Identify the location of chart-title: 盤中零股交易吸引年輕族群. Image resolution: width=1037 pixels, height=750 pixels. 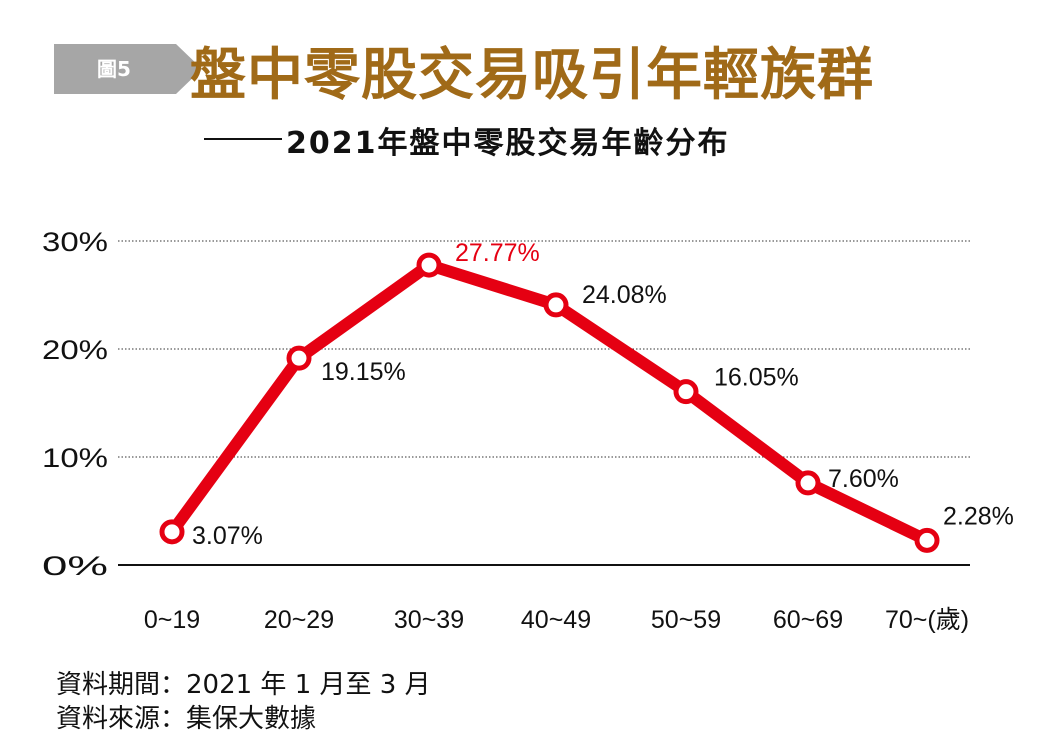
(532, 75).